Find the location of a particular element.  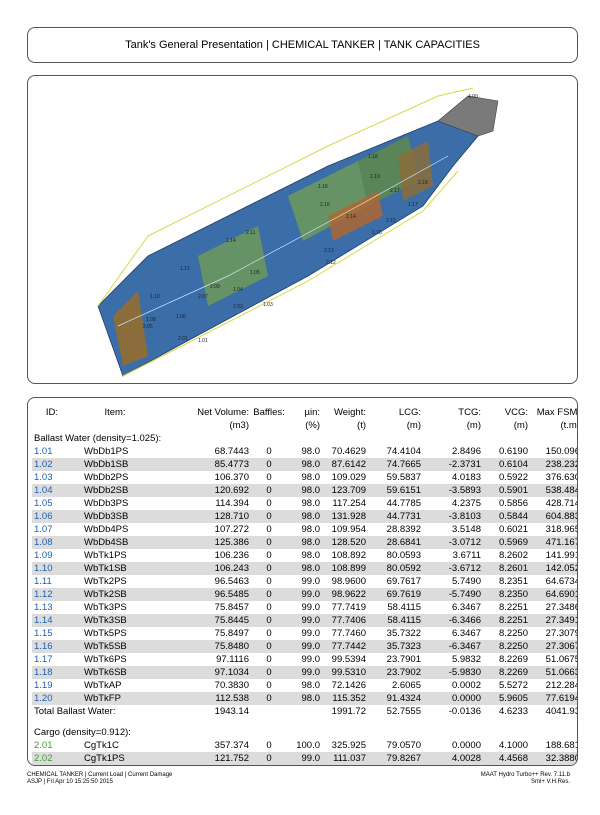

cell: WbTk1SB is located at coordinates (115, 568).